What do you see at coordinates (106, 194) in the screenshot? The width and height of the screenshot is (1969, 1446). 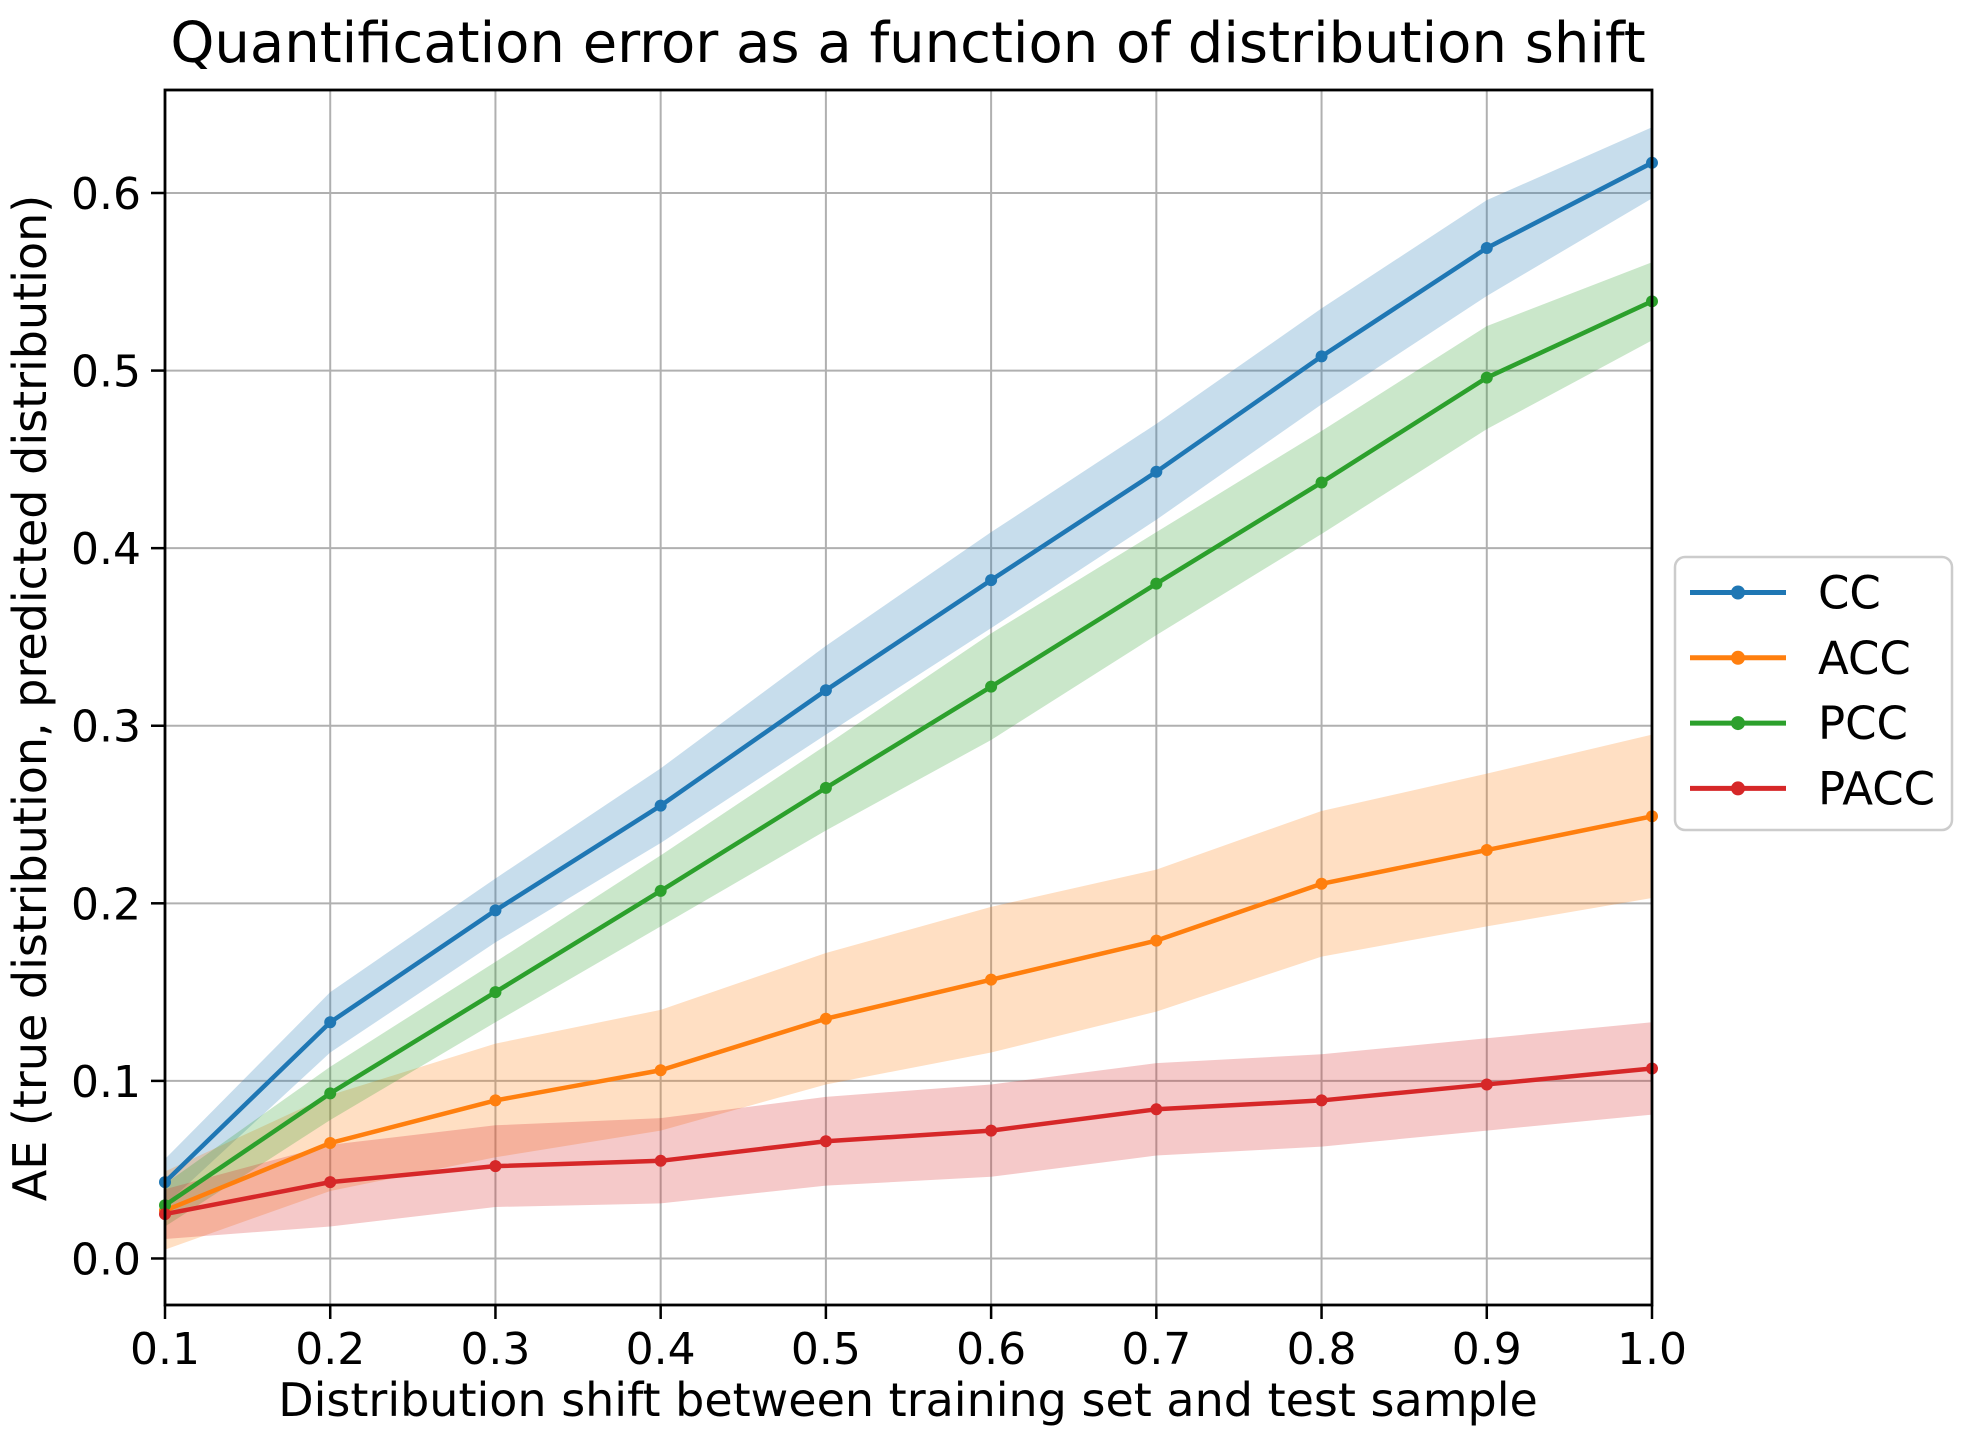 I see `y-tick-label: 0.6` at bounding box center [106, 194].